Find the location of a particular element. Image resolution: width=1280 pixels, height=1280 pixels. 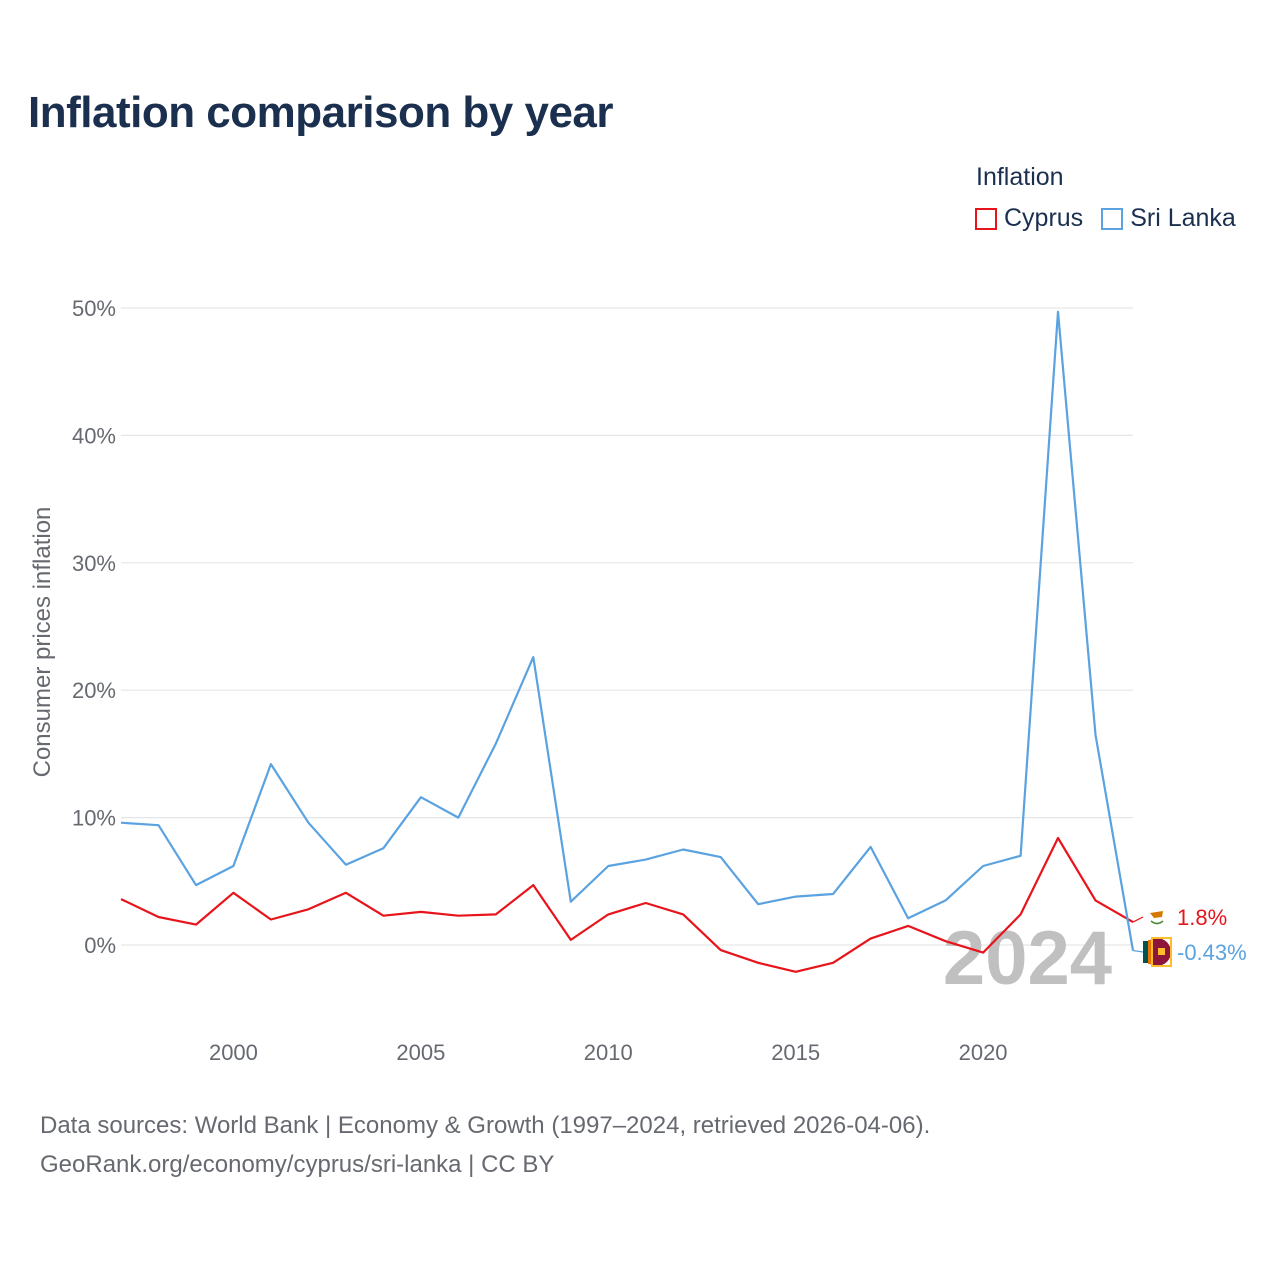

x-tick-label: 2000 is located at coordinates (233, 1052).